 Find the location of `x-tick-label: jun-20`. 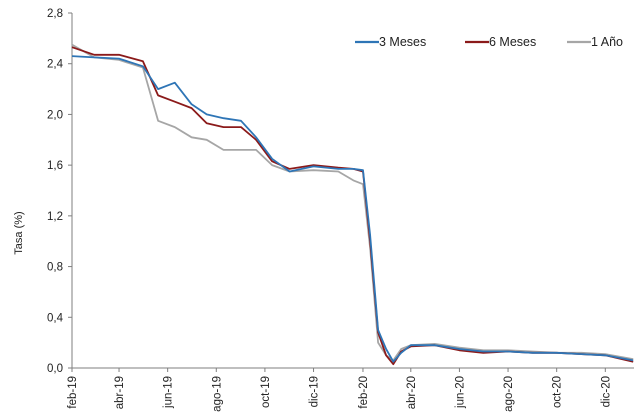

x-tick-label: jun-20 is located at coordinates (460, 392).